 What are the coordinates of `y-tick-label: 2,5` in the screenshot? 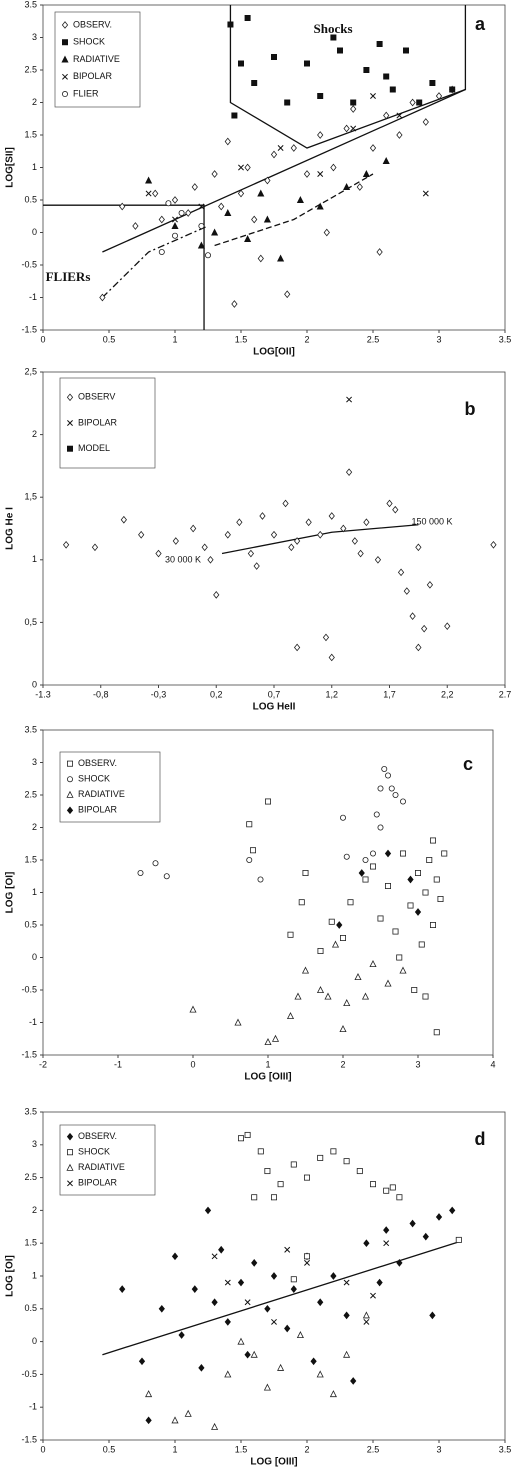 It's located at (30, 371).